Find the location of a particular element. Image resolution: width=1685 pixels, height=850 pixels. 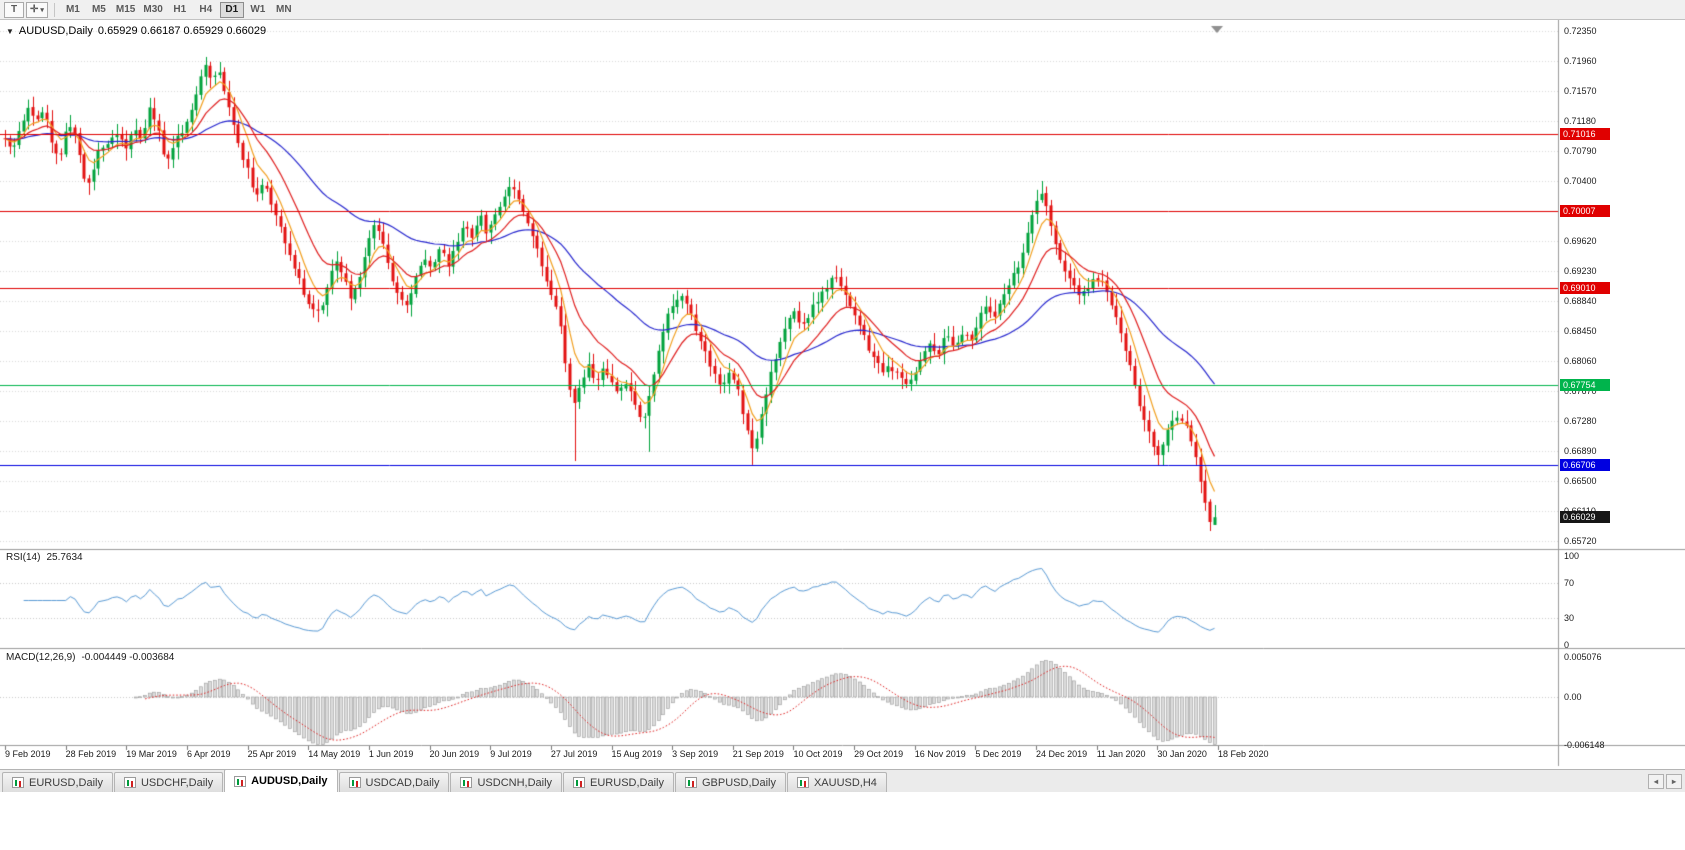

chart-tab-usdcad-daily: USDCAD,Daily is located at coordinates (394, 782).